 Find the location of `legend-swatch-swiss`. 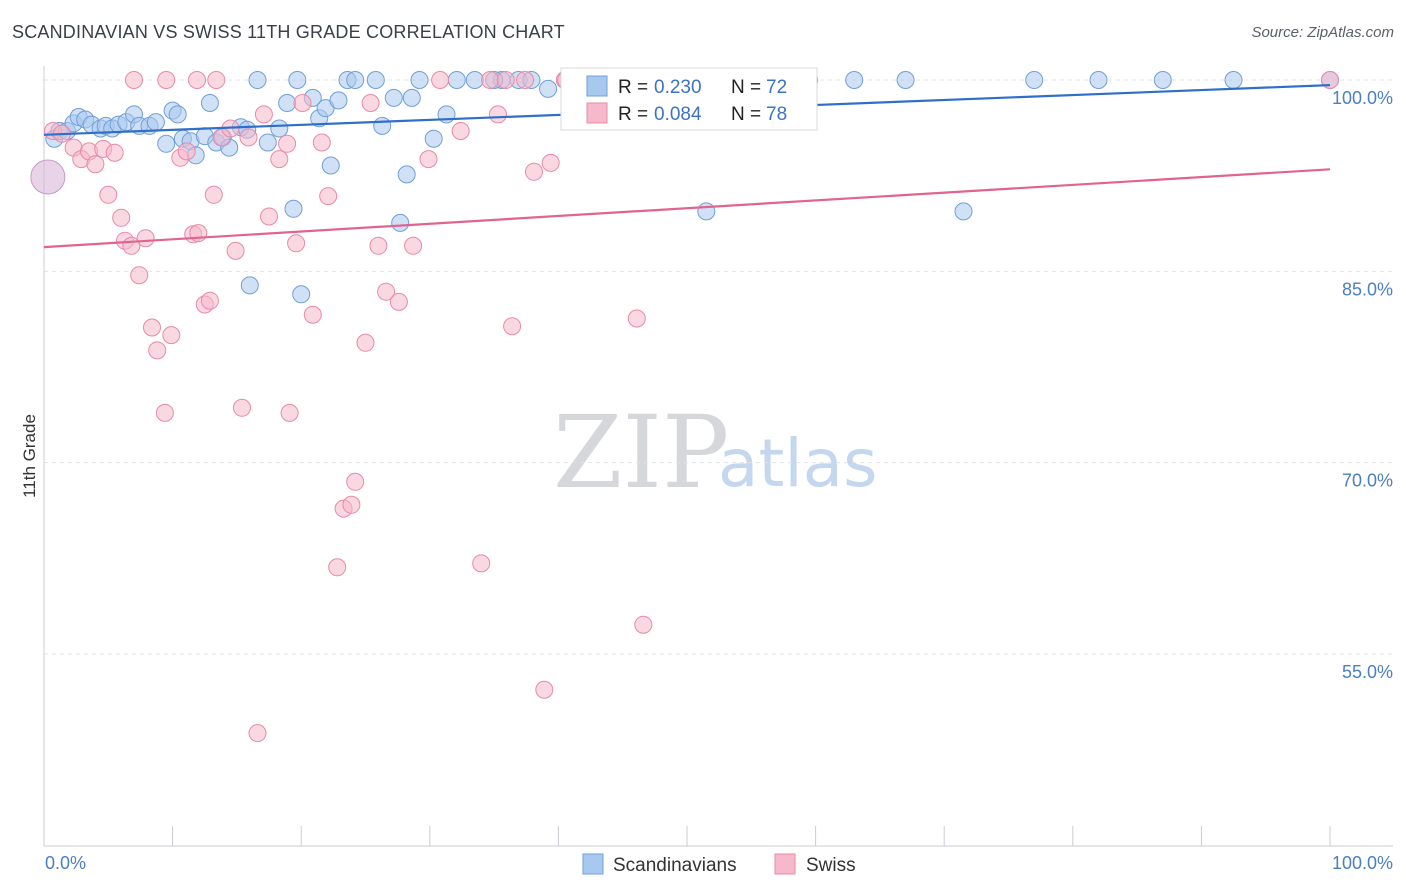

legend-swatch-swiss is located at coordinates (597, 113).